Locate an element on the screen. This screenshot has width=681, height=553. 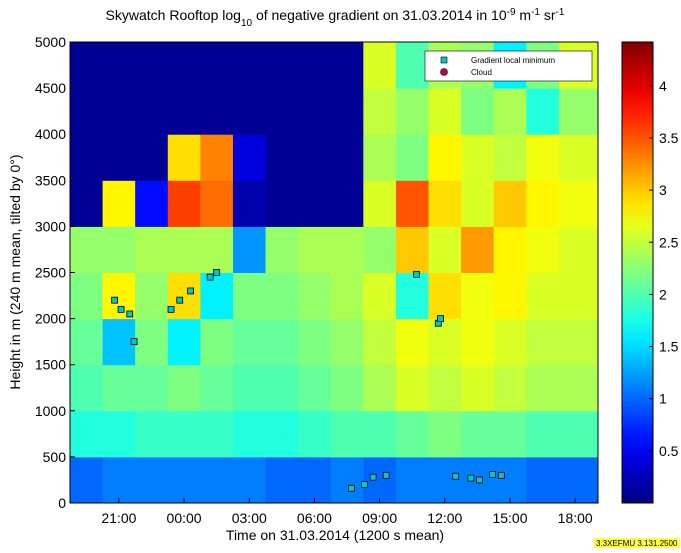
legend-label: Cloud is located at coordinates (481, 72).